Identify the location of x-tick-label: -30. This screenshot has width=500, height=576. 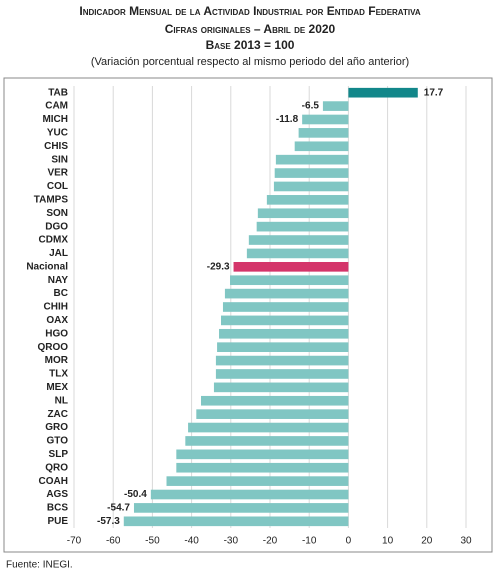
(231, 541).